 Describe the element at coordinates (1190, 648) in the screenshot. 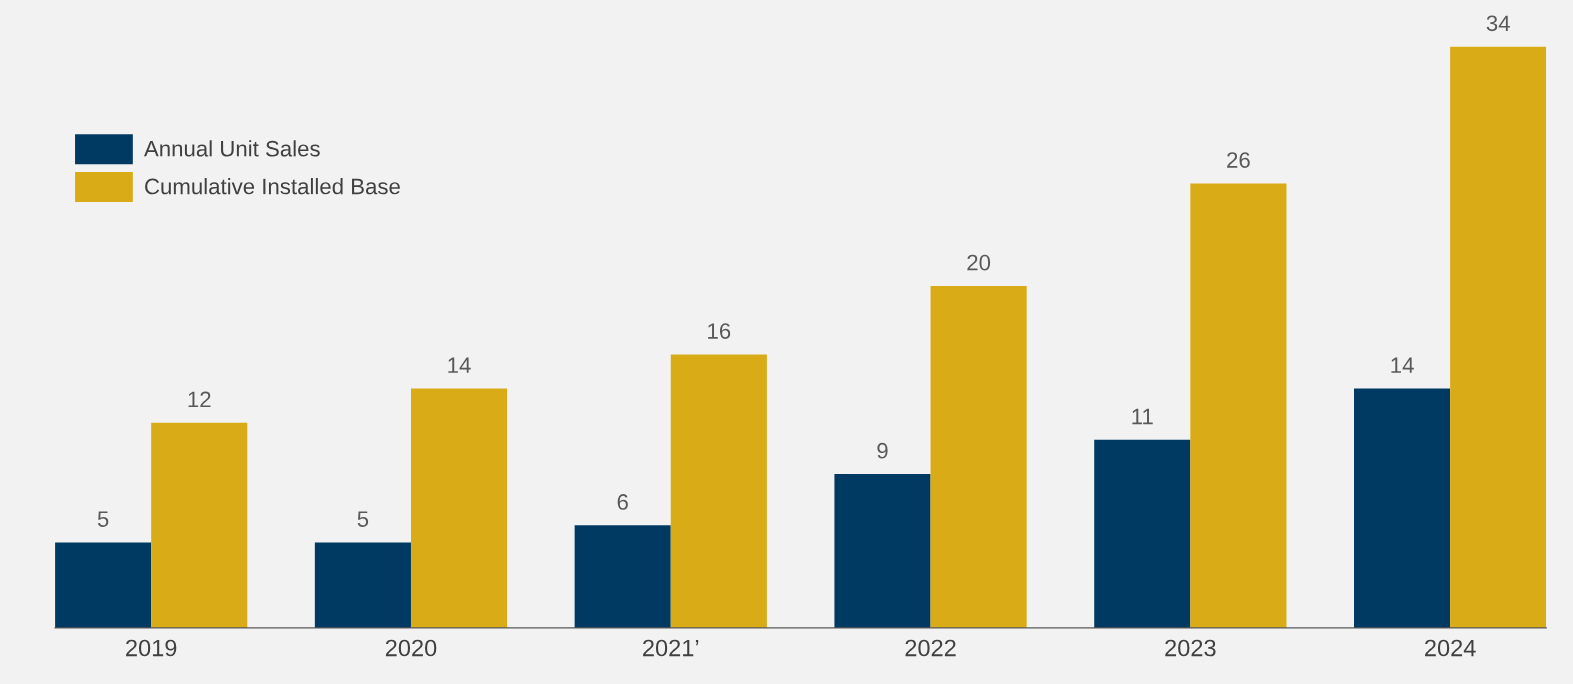

I see `x-tick-label: 2023` at that location.